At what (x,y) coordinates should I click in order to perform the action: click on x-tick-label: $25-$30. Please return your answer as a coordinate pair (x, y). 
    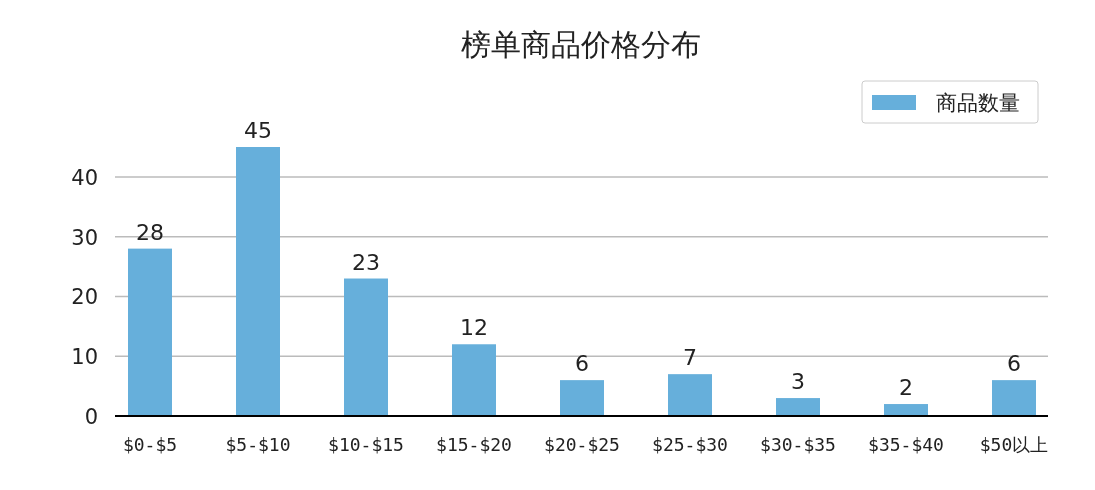
    Looking at the image, I should click on (690, 444).